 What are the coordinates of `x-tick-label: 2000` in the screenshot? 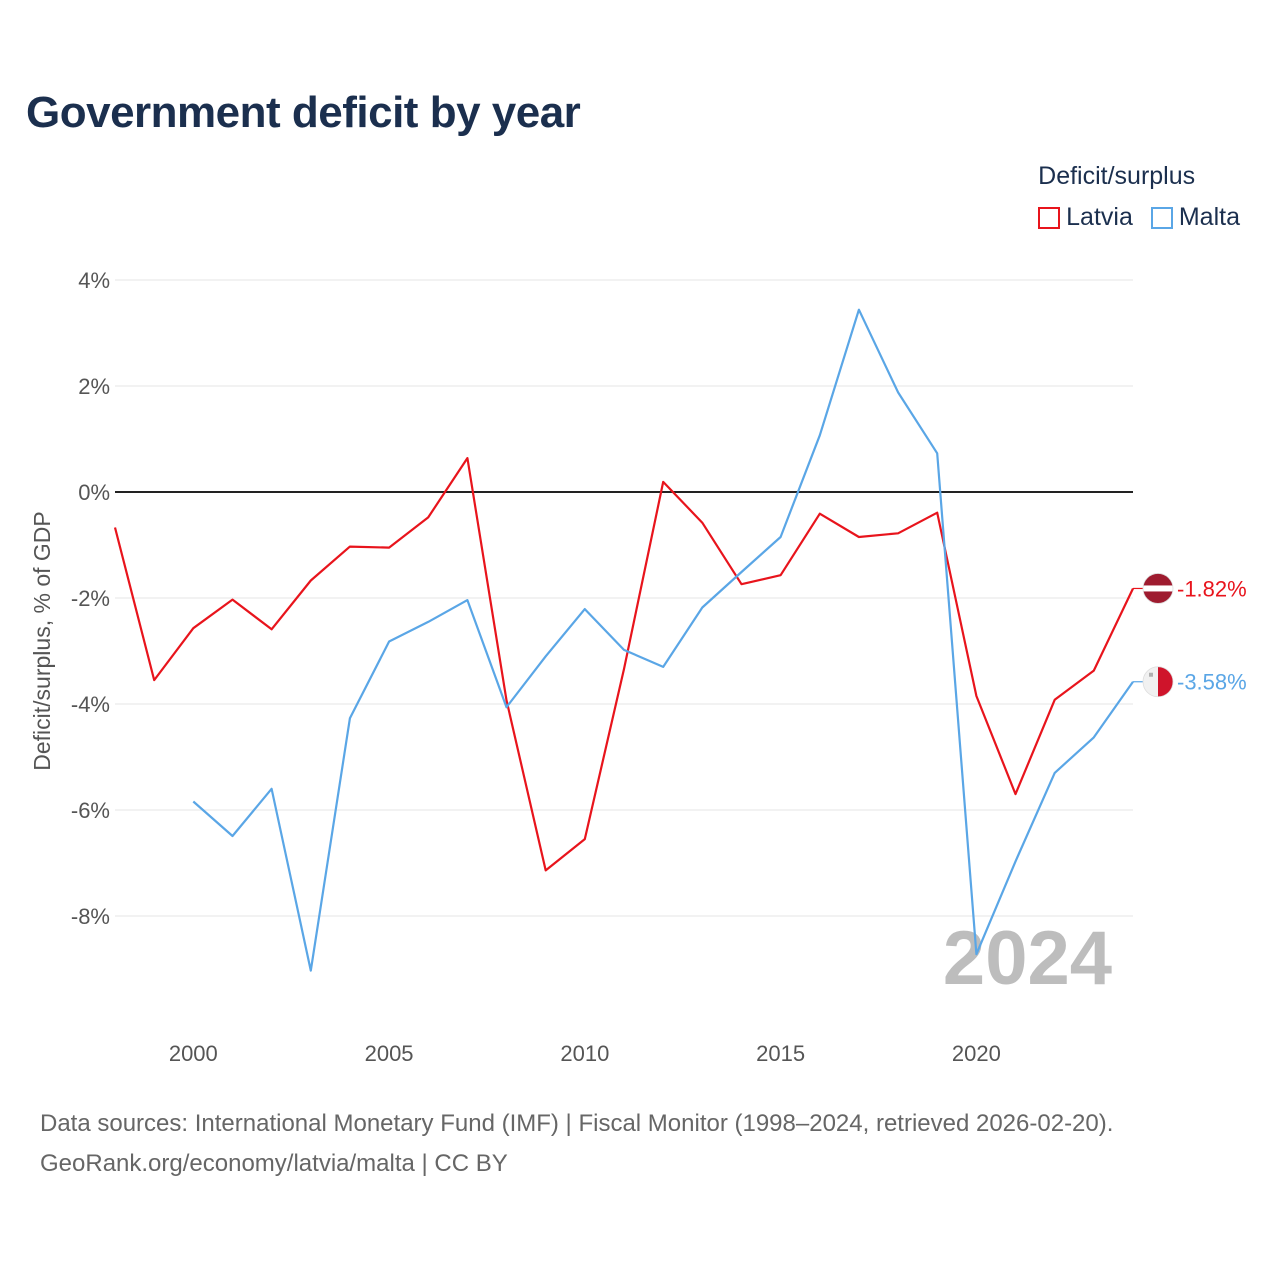 It's located at (193, 1053).